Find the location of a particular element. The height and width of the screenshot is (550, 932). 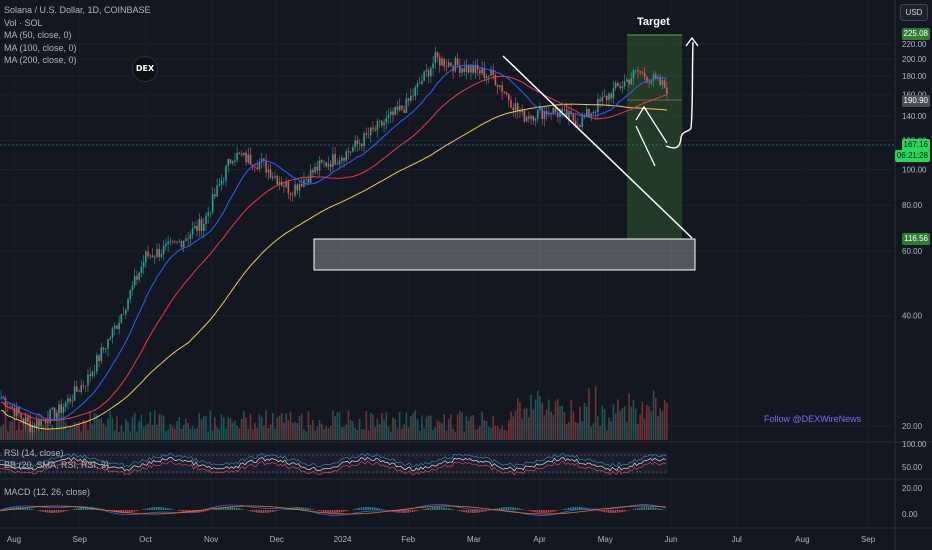

volume-legend: Vol · SOL is located at coordinates (23, 22).